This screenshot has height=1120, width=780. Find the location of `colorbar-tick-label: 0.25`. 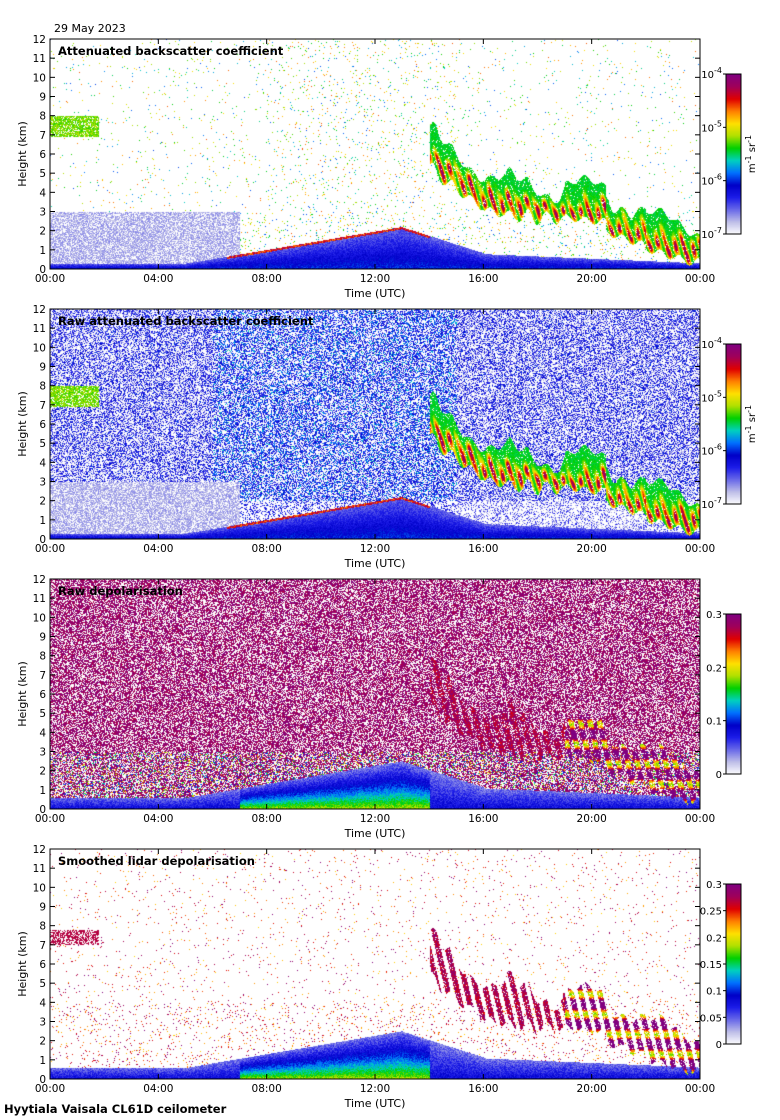

colorbar-tick-label: 0.25 is located at coordinates (711, 912).